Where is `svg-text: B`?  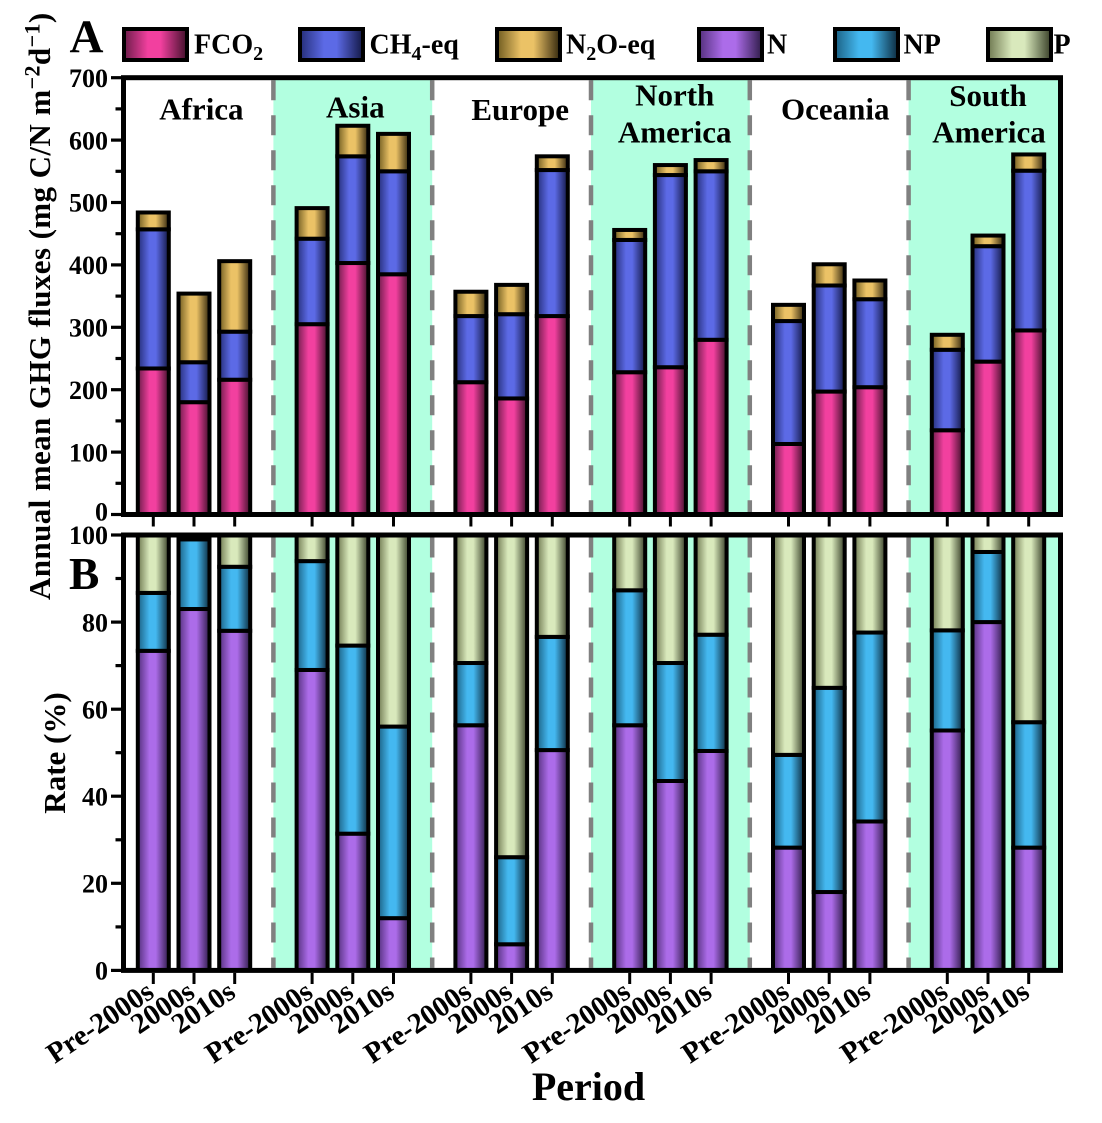 svg-text: B is located at coordinates (84, 573).